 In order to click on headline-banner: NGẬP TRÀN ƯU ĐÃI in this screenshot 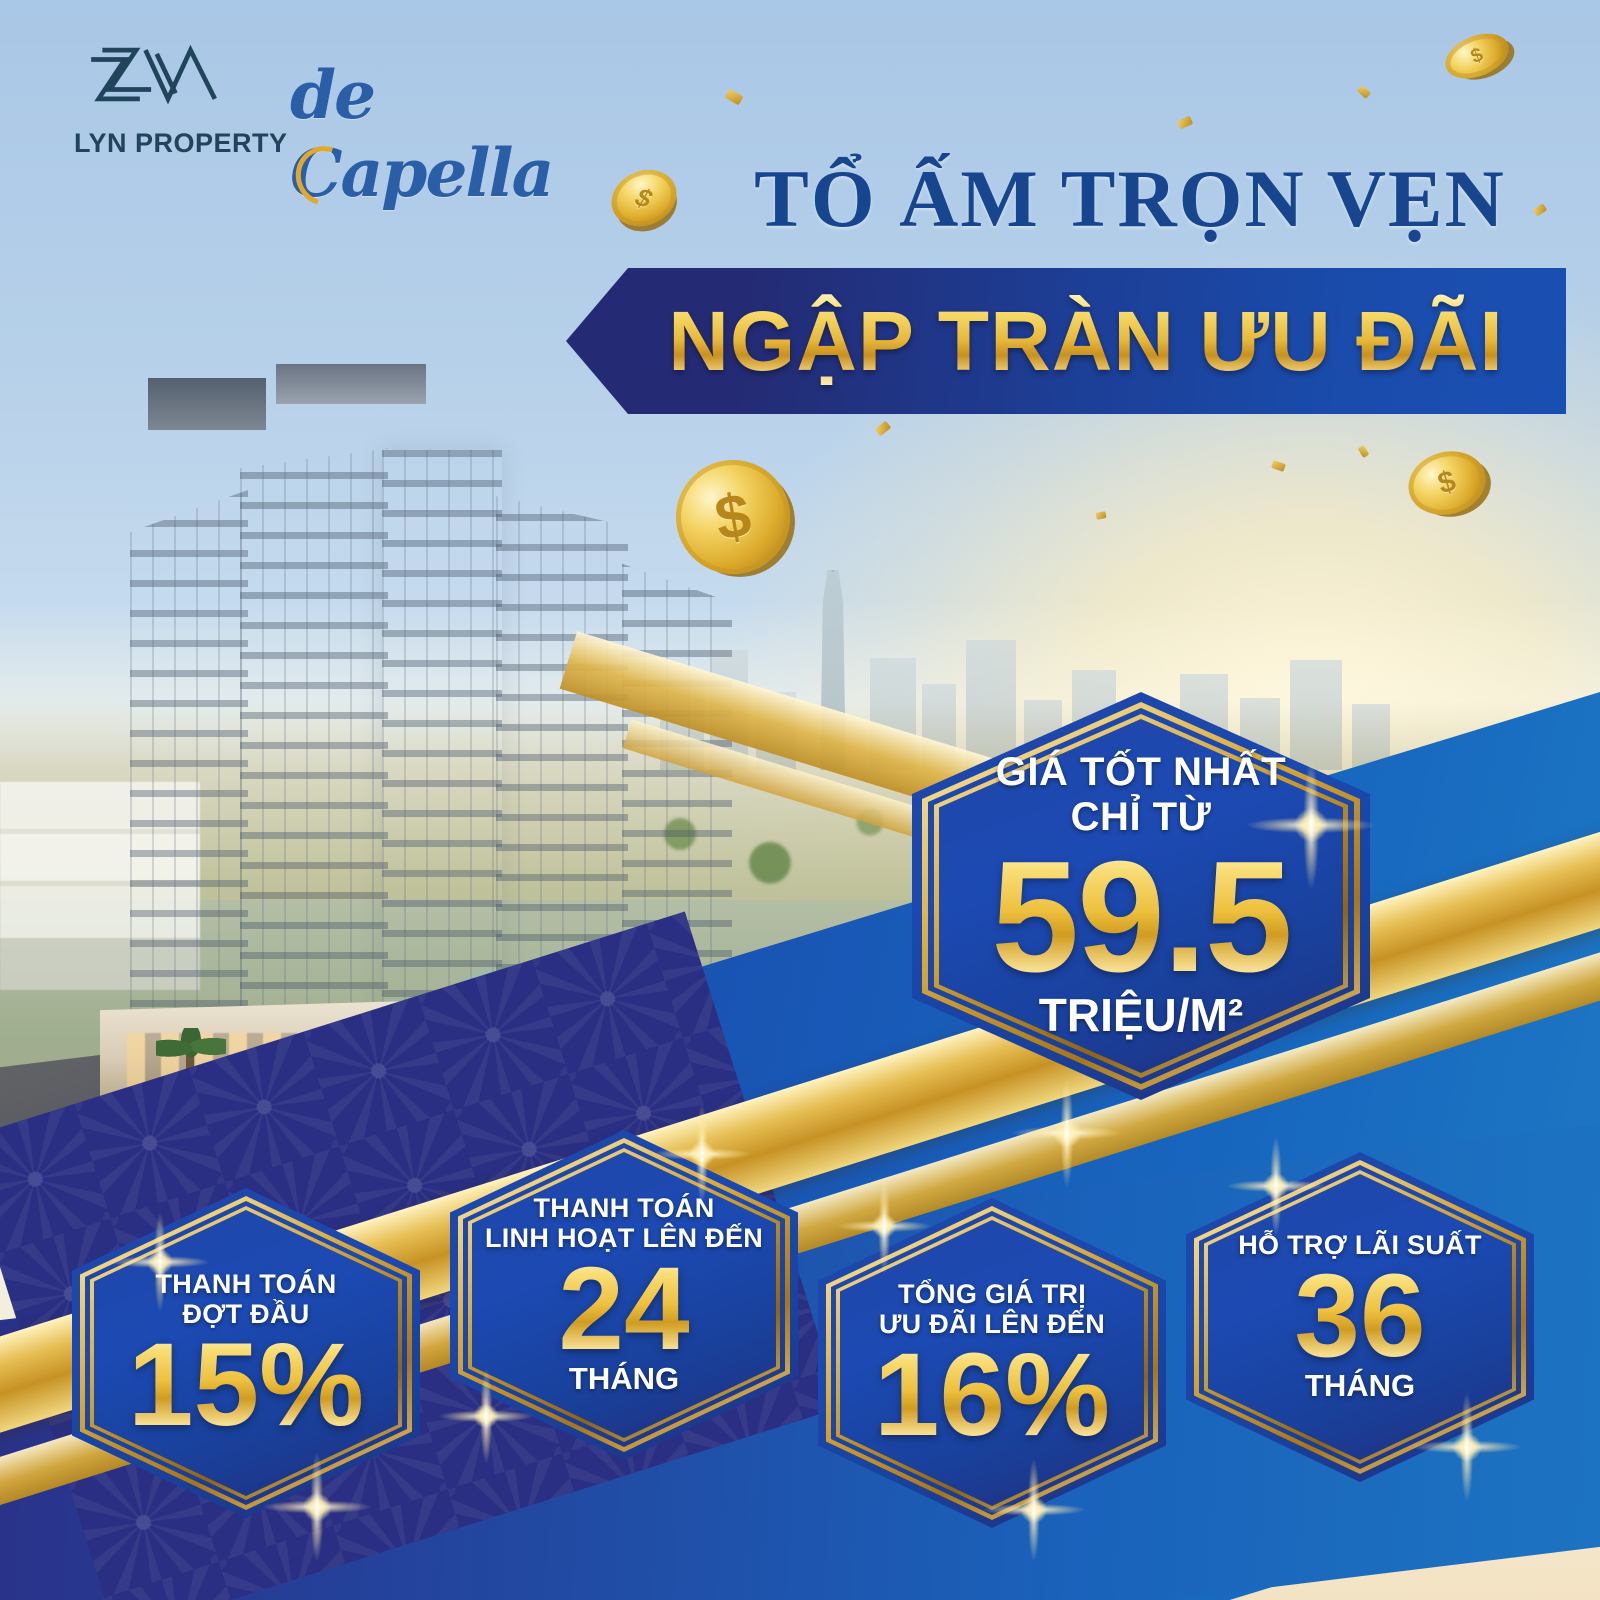, I will do `click(1066, 341)`.